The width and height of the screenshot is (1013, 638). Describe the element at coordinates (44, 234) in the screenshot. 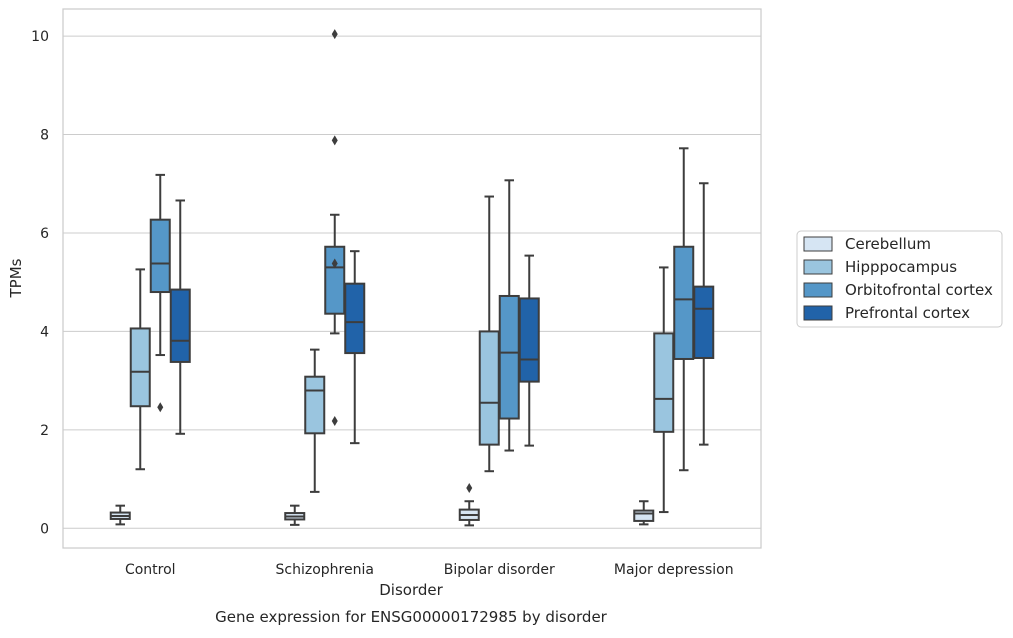

I see `y-tick-label: 6` at that location.